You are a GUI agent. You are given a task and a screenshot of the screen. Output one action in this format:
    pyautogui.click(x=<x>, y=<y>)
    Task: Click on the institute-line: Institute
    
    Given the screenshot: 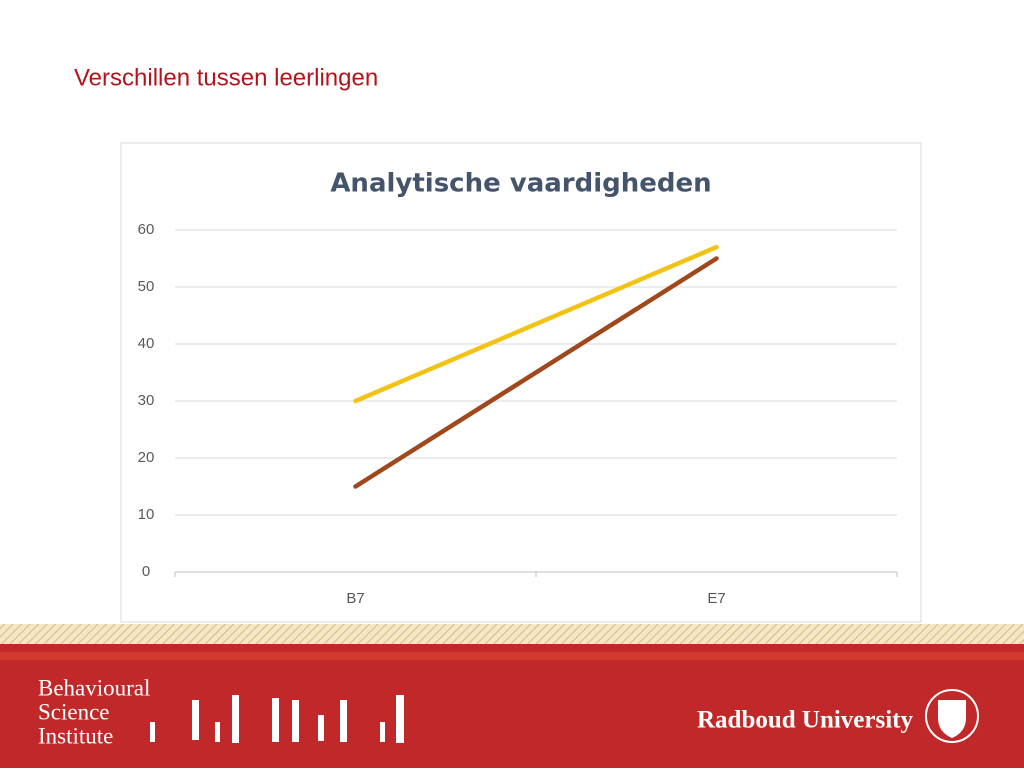 What is the action you would take?
    pyautogui.click(x=75, y=735)
    